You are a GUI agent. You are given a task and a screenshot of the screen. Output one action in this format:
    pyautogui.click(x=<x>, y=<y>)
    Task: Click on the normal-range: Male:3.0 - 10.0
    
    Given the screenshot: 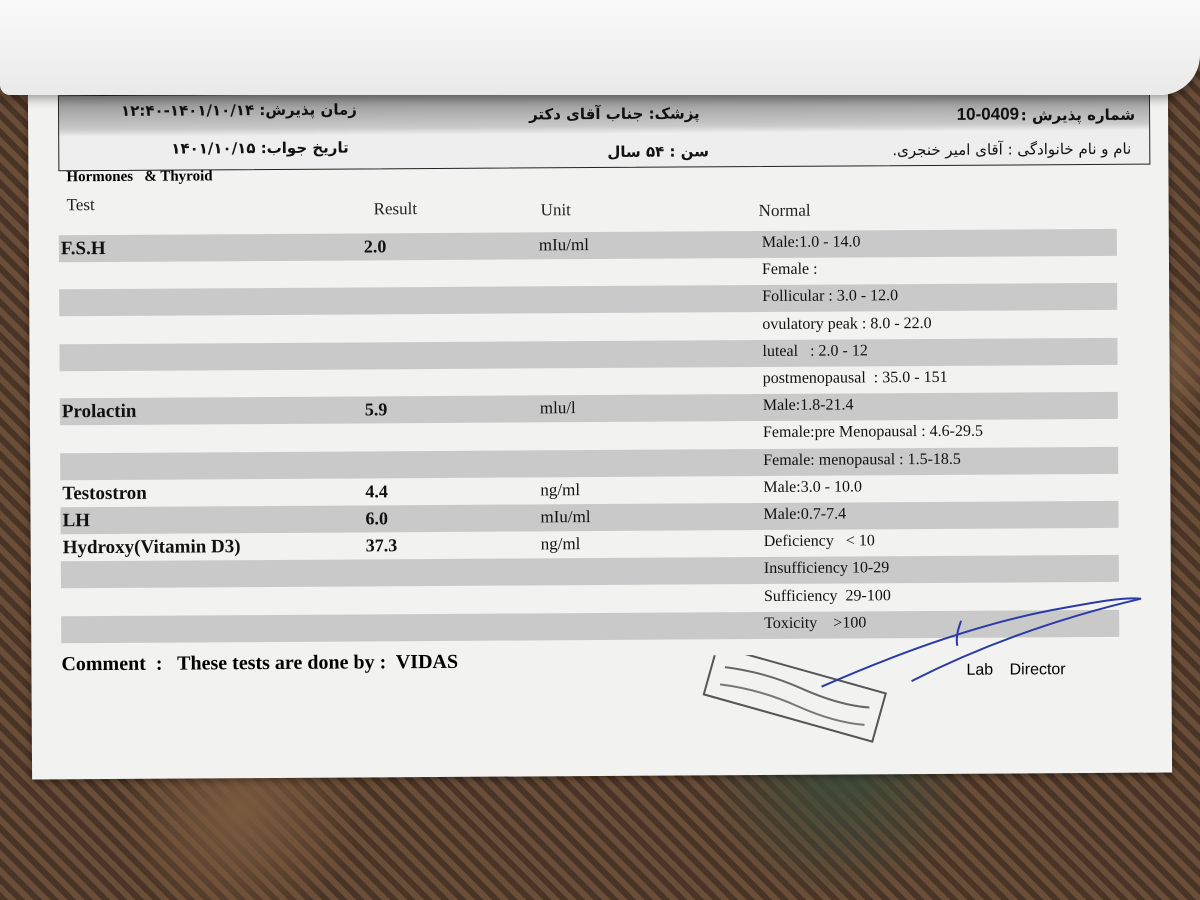 What is the action you would take?
    pyautogui.click(x=813, y=487)
    